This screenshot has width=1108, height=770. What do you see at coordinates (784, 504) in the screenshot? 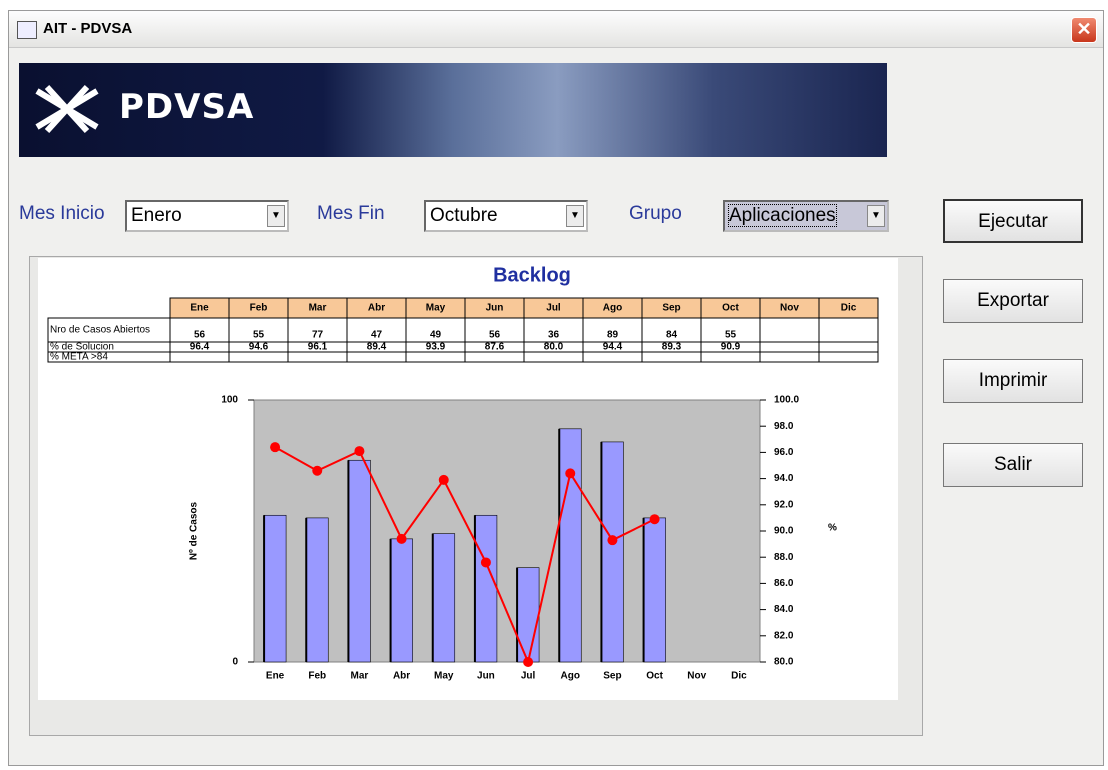
I see `y2-tick-label: 92.0` at bounding box center [784, 504].